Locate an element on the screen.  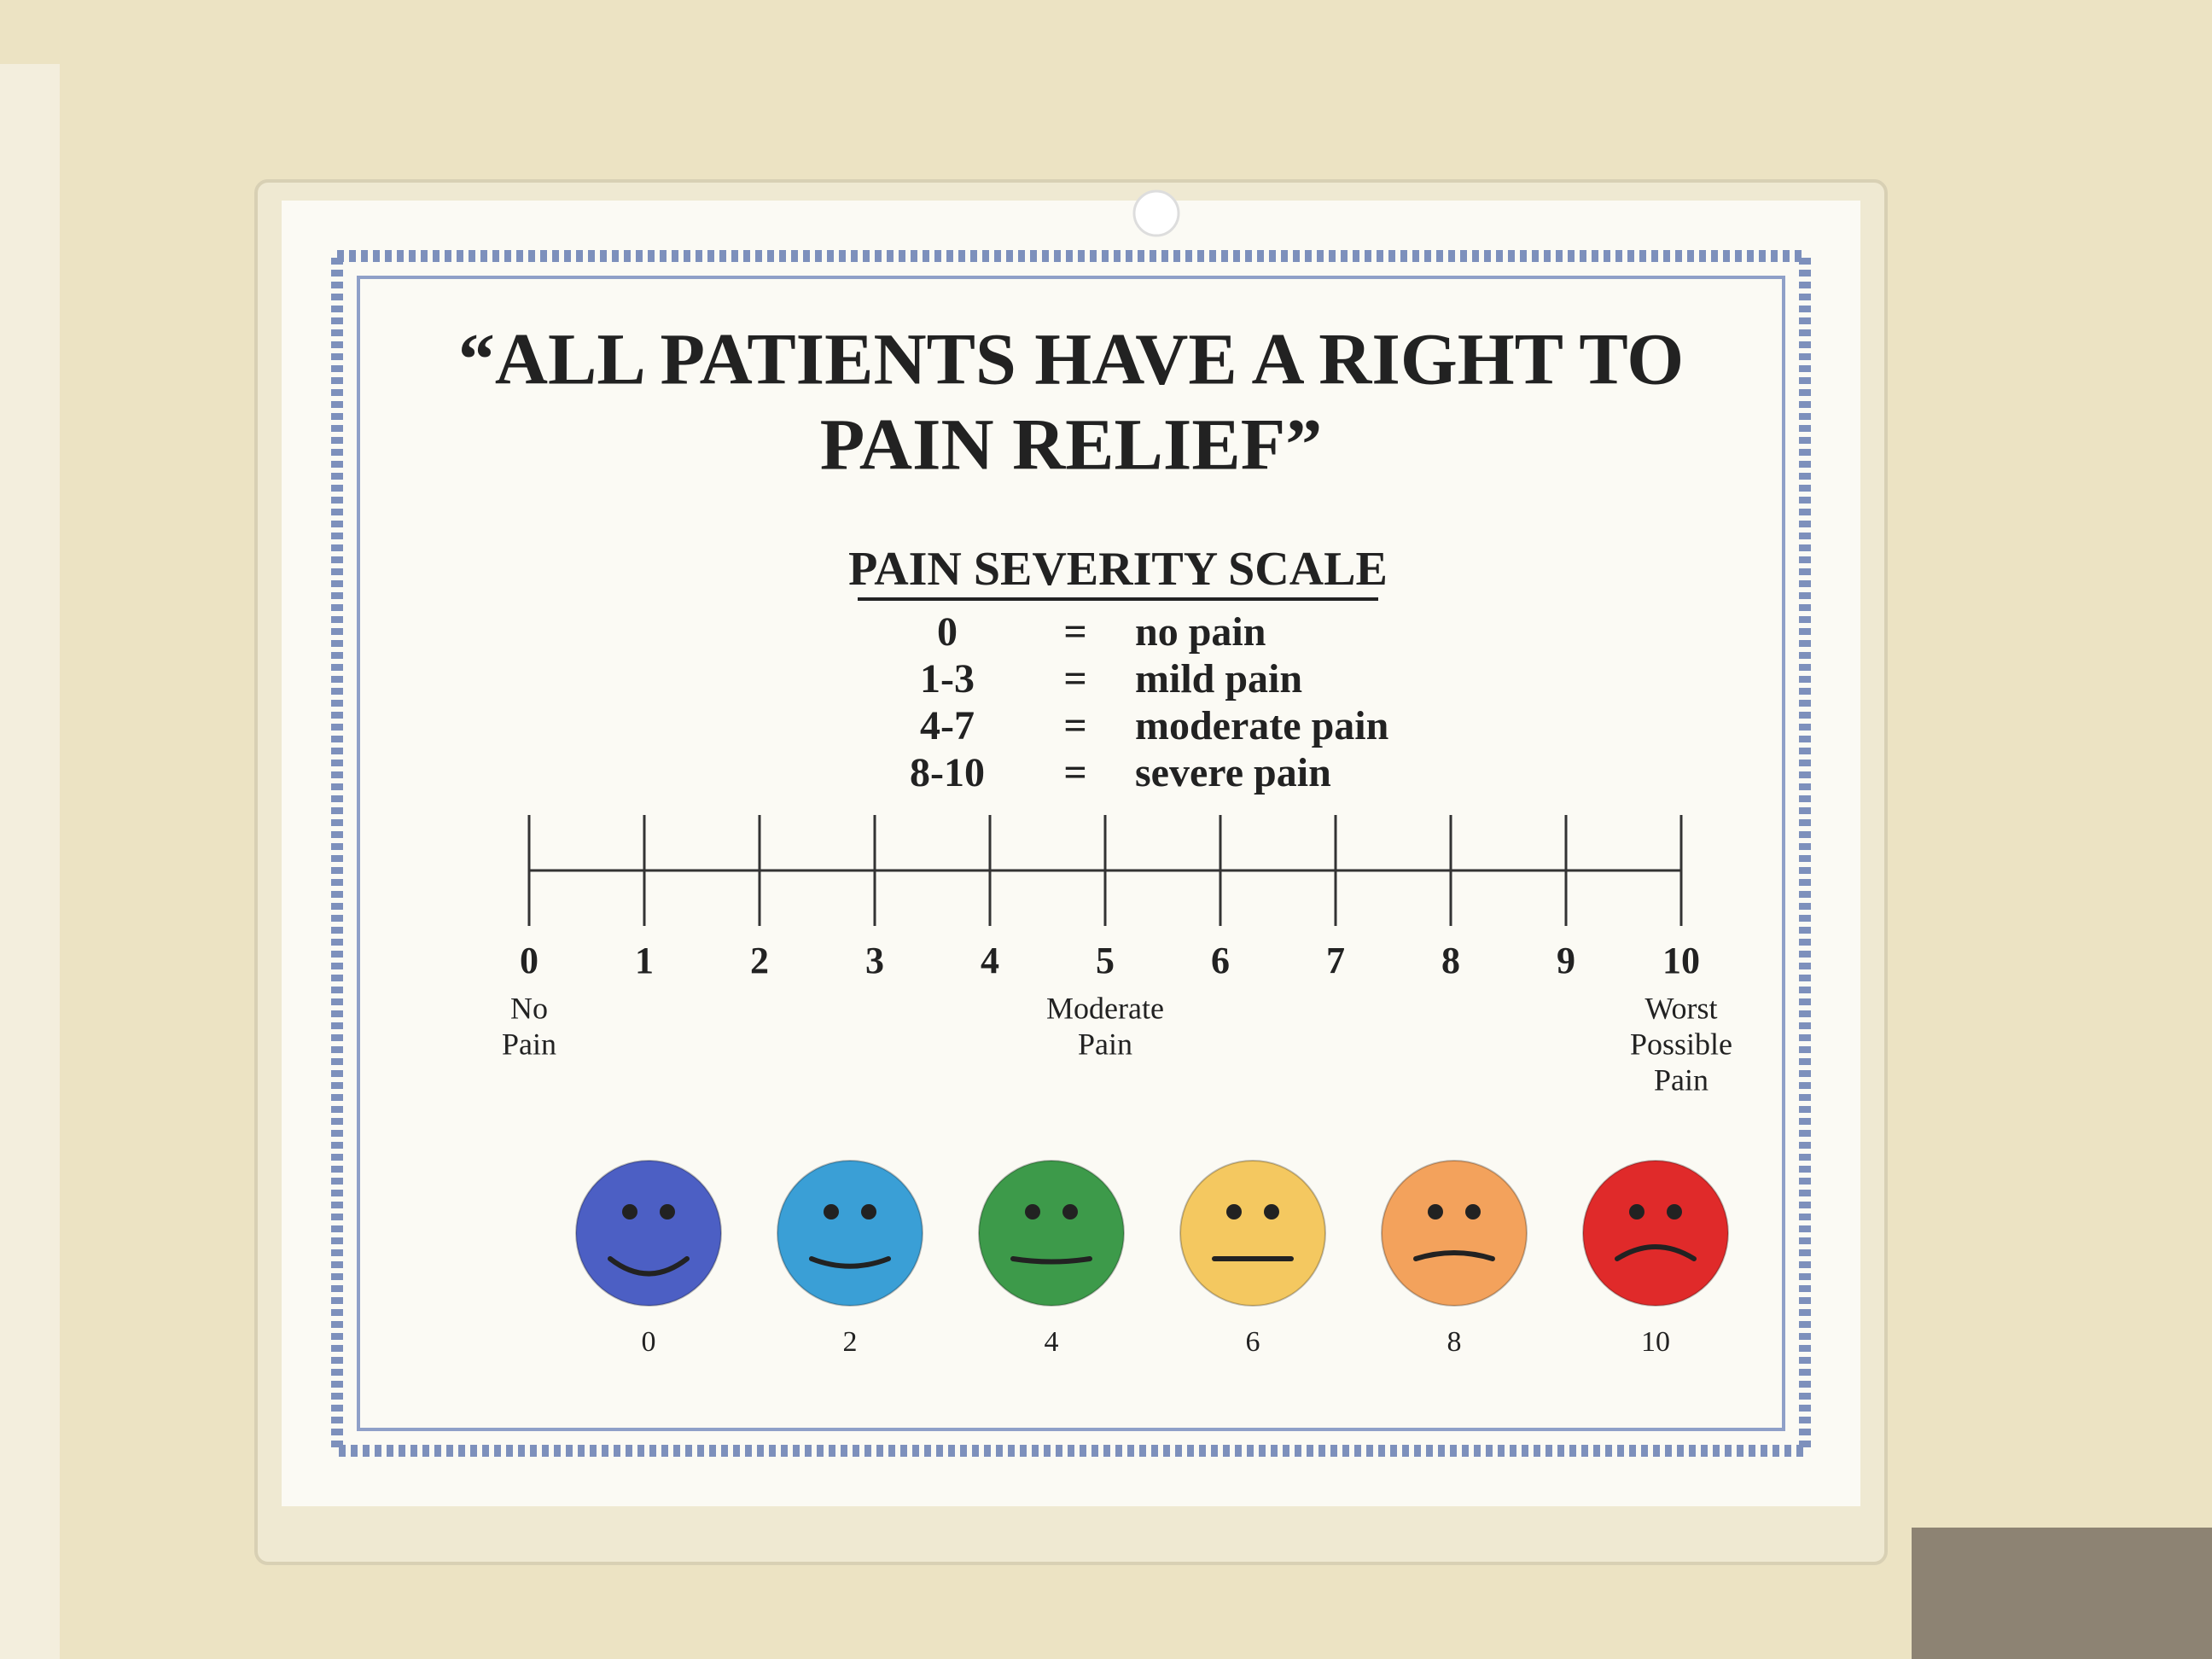
scale-range: 8-10 is located at coordinates (947, 772).